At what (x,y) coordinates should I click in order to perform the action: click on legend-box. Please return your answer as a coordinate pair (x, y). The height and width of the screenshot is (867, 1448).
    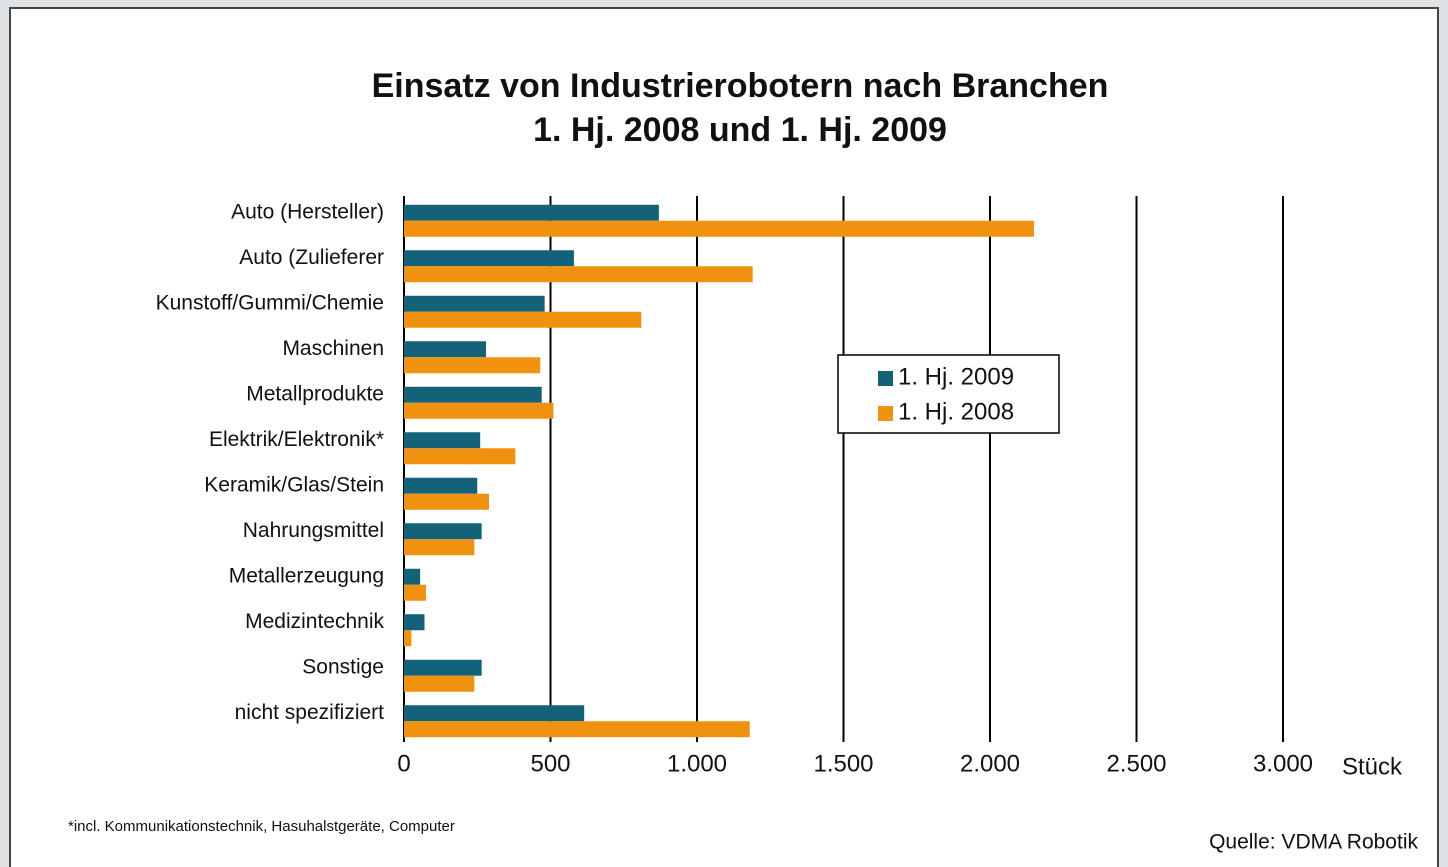
    Looking at the image, I should click on (948, 394).